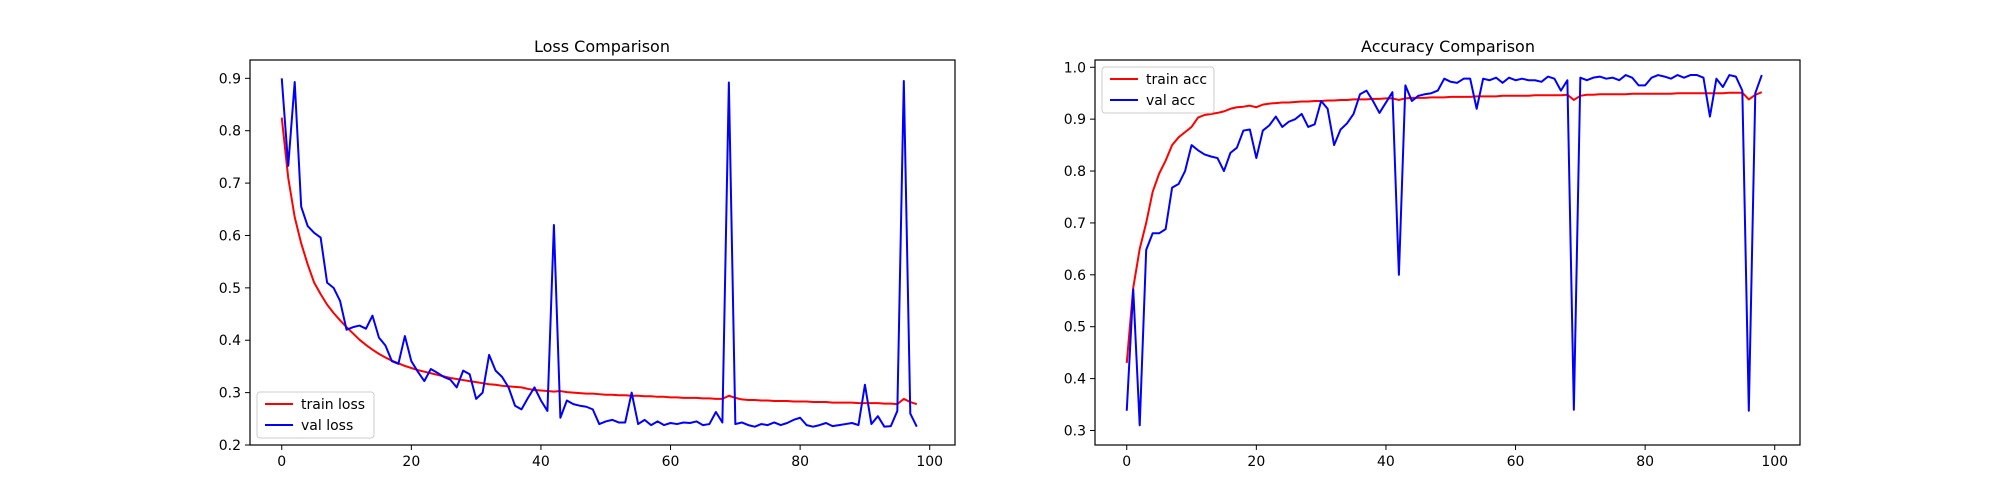 The image size is (2000, 500). What do you see at coordinates (1075, 172) in the screenshot?
I see `accuracy-y-tick-label: 0.8` at bounding box center [1075, 172].